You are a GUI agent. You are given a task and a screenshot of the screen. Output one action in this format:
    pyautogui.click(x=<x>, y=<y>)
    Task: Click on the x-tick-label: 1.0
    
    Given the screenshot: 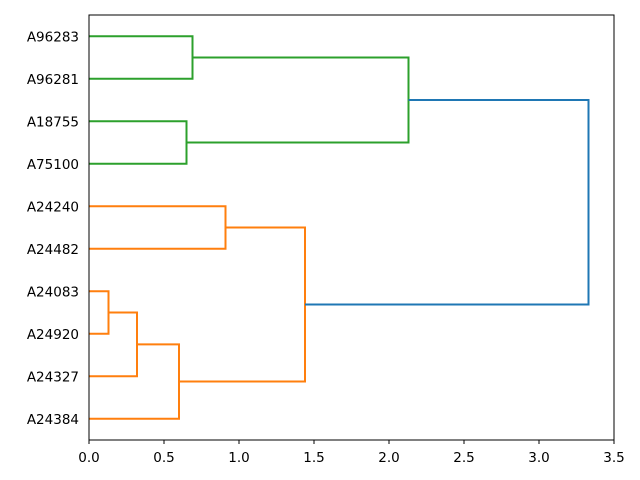 What is the action you would take?
    pyautogui.click(x=238, y=458)
    